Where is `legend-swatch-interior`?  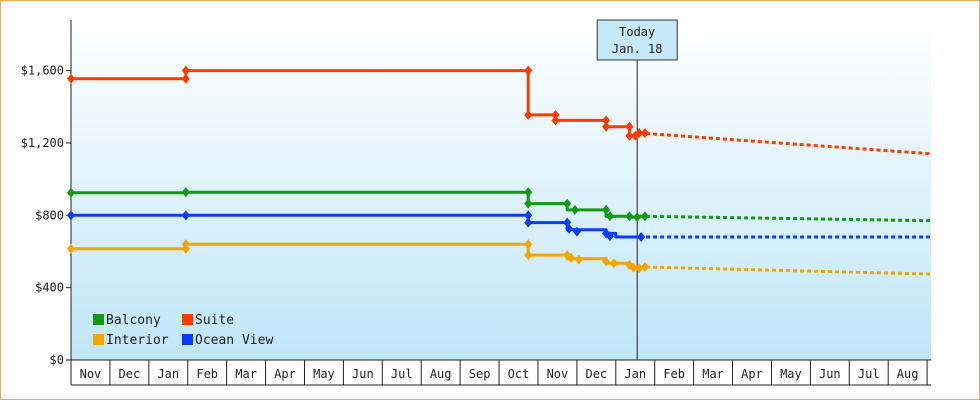
legend-swatch-interior is located at coordinates (98, 339).